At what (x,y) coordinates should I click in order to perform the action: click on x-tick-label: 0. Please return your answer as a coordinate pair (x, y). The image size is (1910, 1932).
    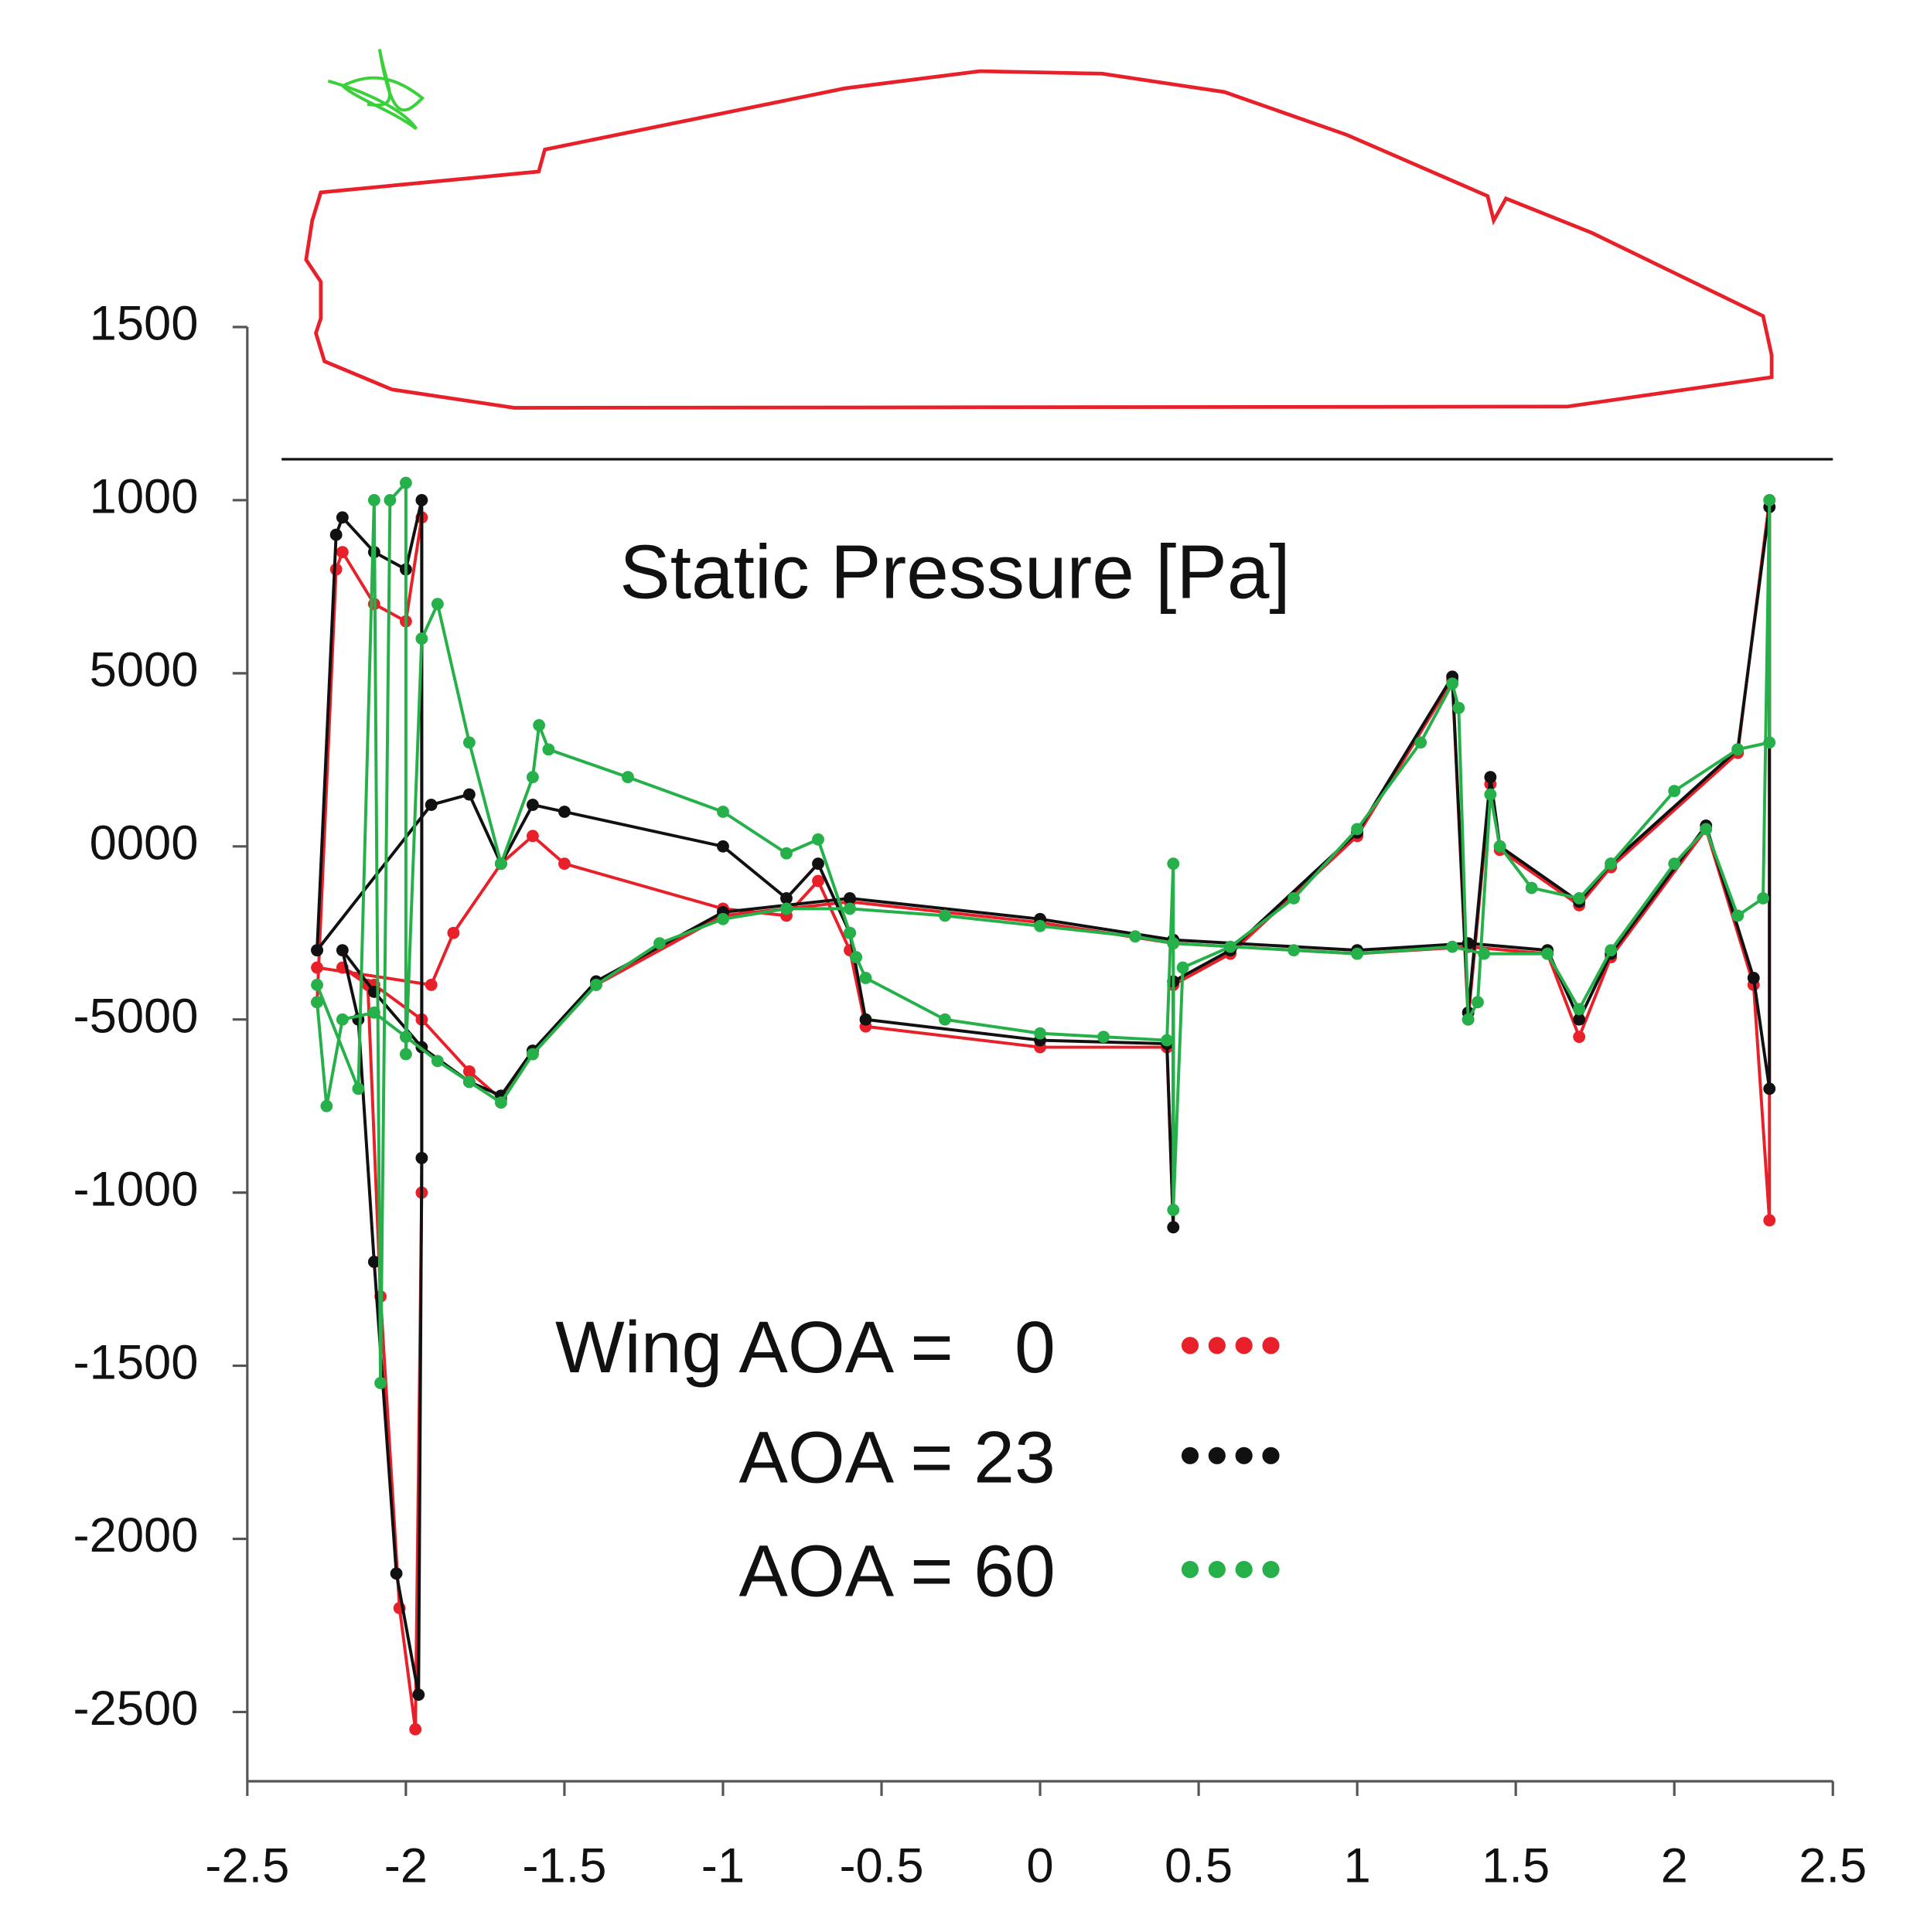
    Looking at the image, I should click on (1039, 1866).